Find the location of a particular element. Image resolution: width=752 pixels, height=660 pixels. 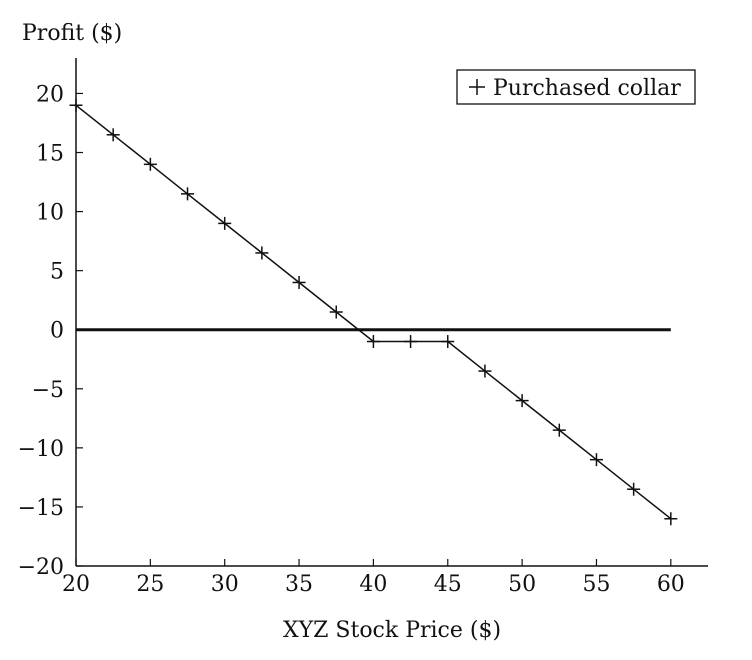

x-axis-title: XYZ Stock Price ($) is located at coordinates (392, 630).